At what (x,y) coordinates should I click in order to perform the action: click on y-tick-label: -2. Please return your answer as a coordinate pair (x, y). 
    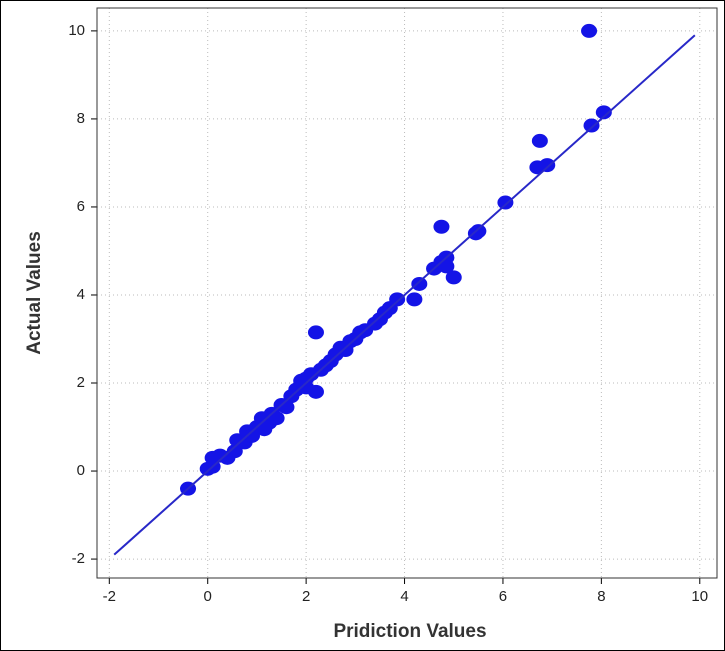
    Looking at the image, I should click on (78, 558).